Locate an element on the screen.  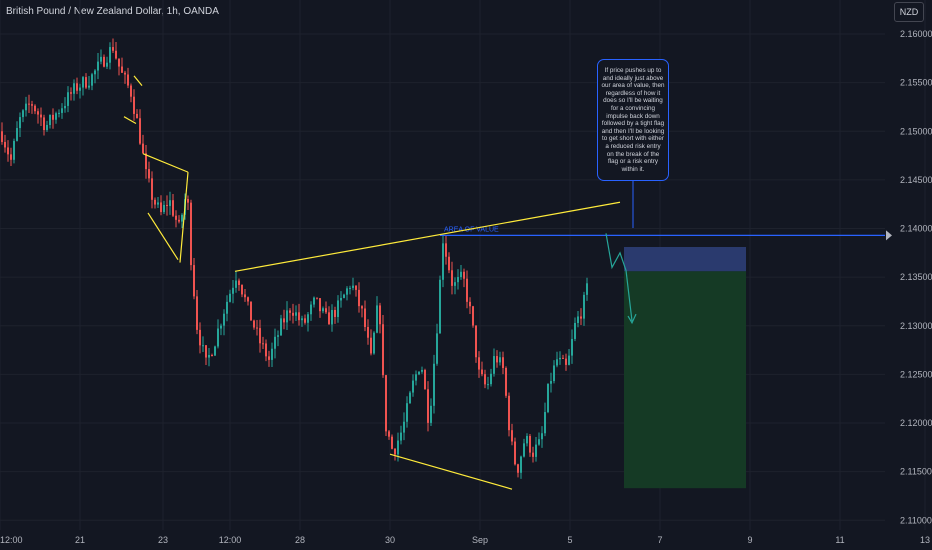
x-tick-label: 21 is located at coordinates (80, 540).